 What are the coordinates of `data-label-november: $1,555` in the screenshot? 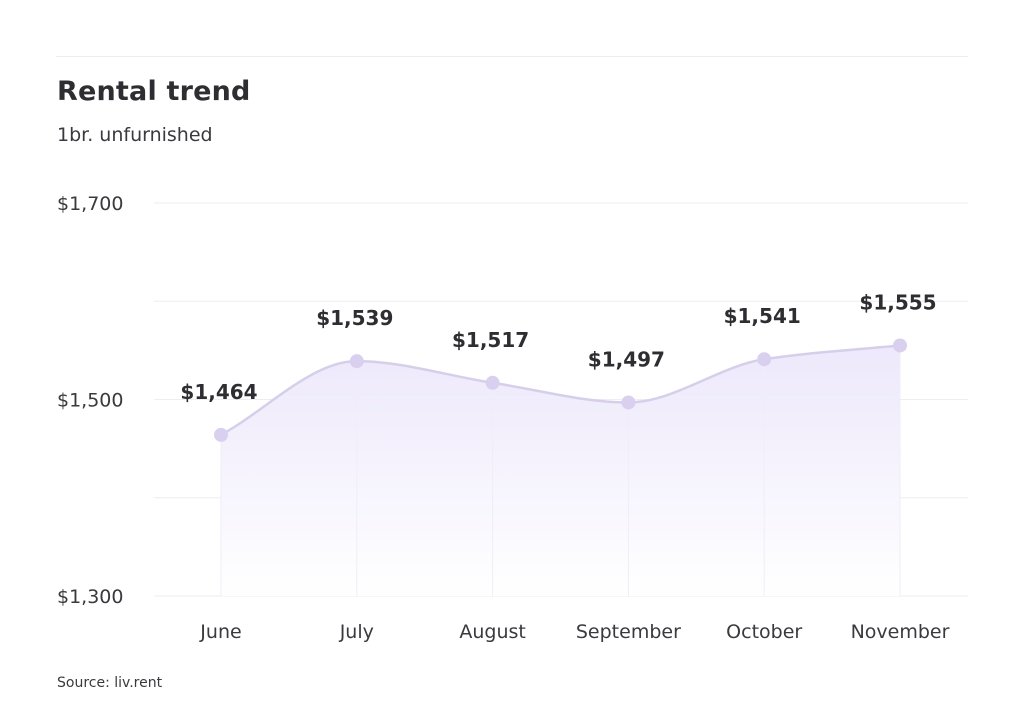 It's located at (897, 302).